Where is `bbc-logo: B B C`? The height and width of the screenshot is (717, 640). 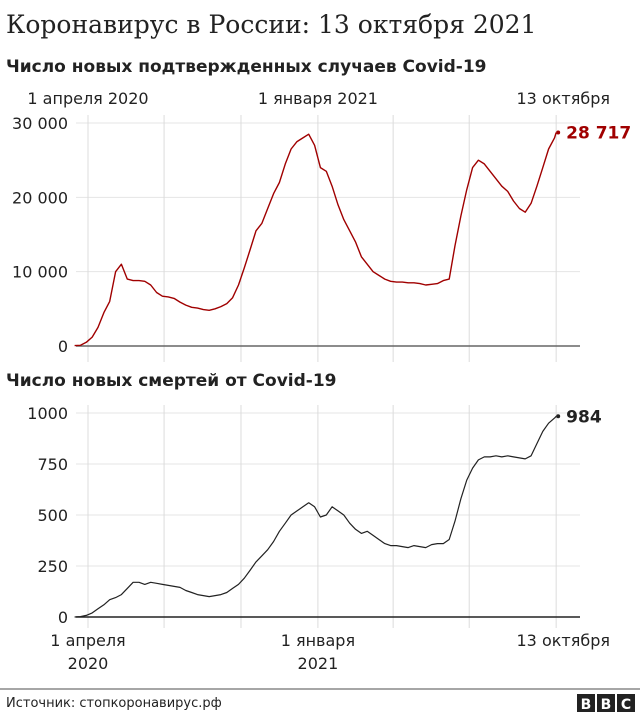
bbc-logo: B B C is located at coordinates (606, 703).